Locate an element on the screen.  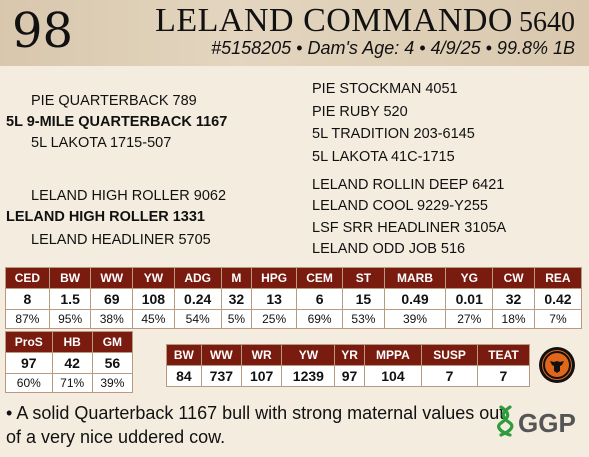
epd-header-cw: CW is located at coordinates (513, 278).